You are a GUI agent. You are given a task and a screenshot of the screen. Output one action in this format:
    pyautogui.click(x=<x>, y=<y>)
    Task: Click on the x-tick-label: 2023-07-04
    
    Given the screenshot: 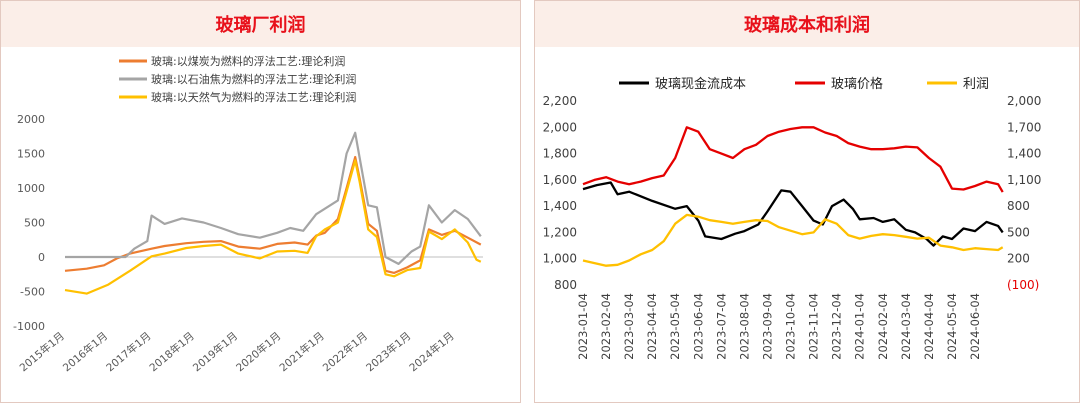 What is the action you would take?
    pyautogui.click(x=721, y=326)
    